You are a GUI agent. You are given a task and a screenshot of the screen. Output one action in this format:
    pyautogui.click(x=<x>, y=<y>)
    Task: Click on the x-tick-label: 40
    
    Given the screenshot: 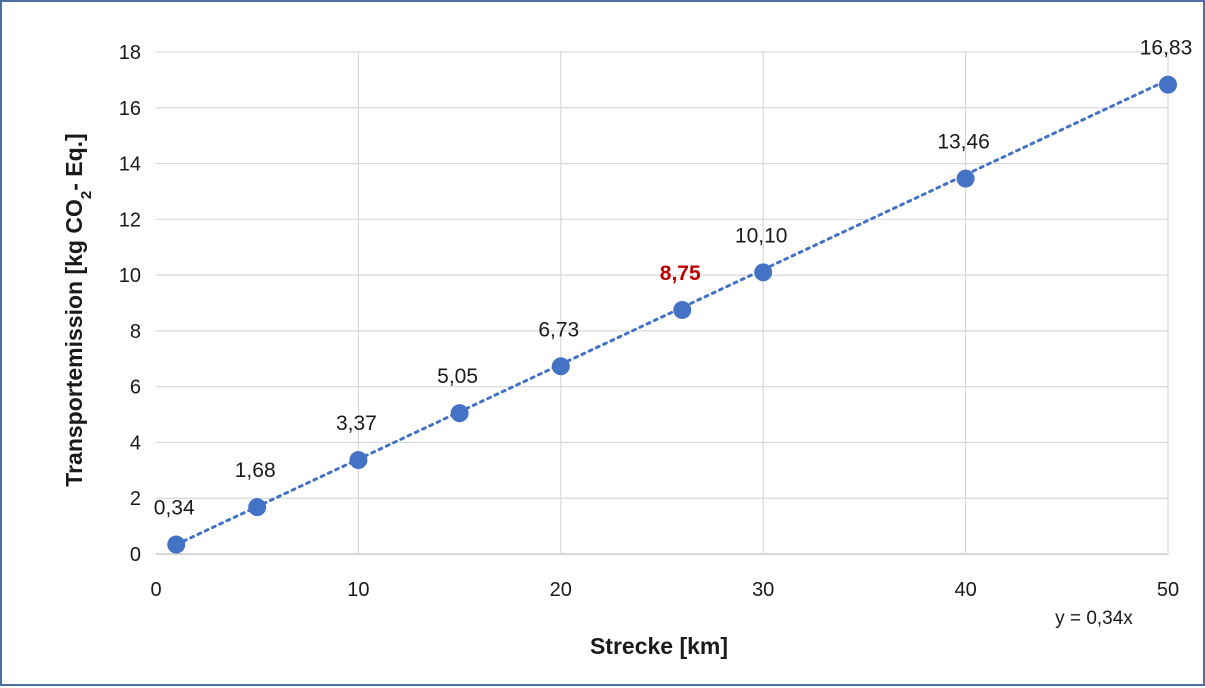 What is the action you would take?
    pyautogui.click(x=965, y=590)
    